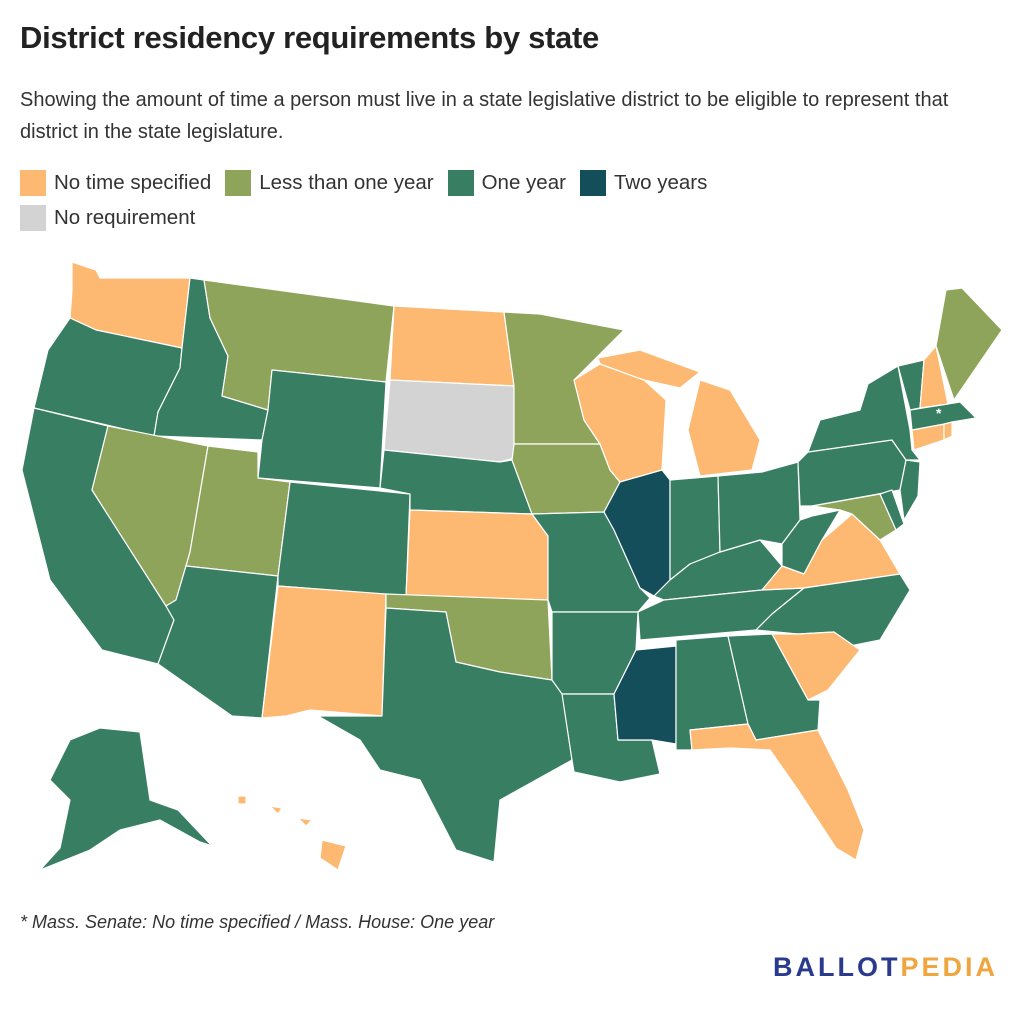 The height and width of the screenshot is (1012, 1024). Describe the element at coordinates (445, 735) in the screenshot. I see `state-tx` at that location.